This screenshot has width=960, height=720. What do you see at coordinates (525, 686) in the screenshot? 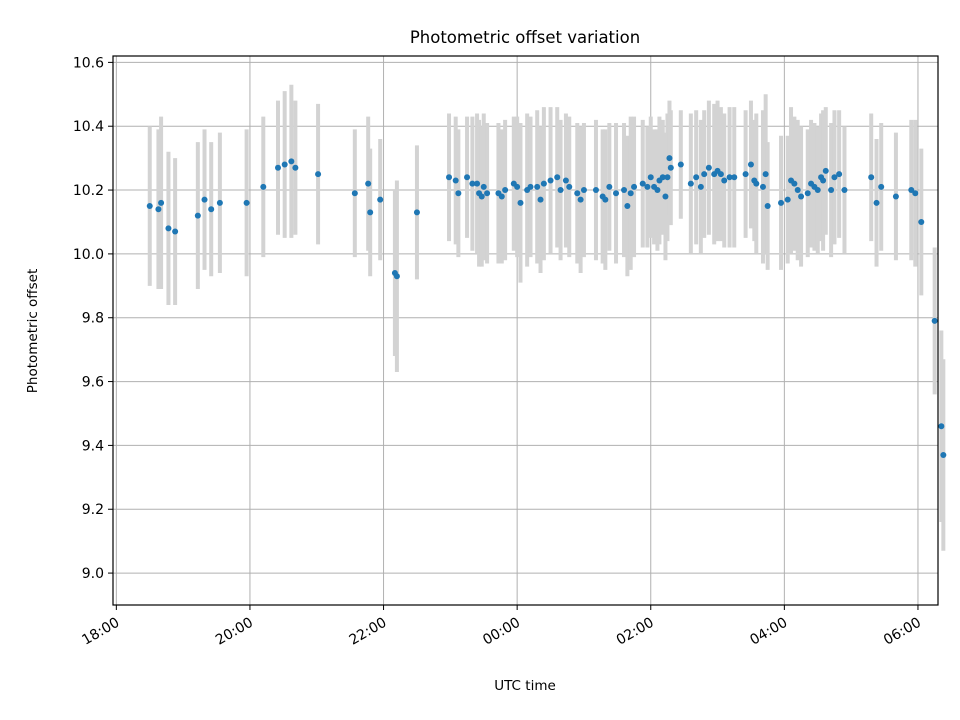
I see `x-axis-label: UTC time` at bounding box center [525, 686].